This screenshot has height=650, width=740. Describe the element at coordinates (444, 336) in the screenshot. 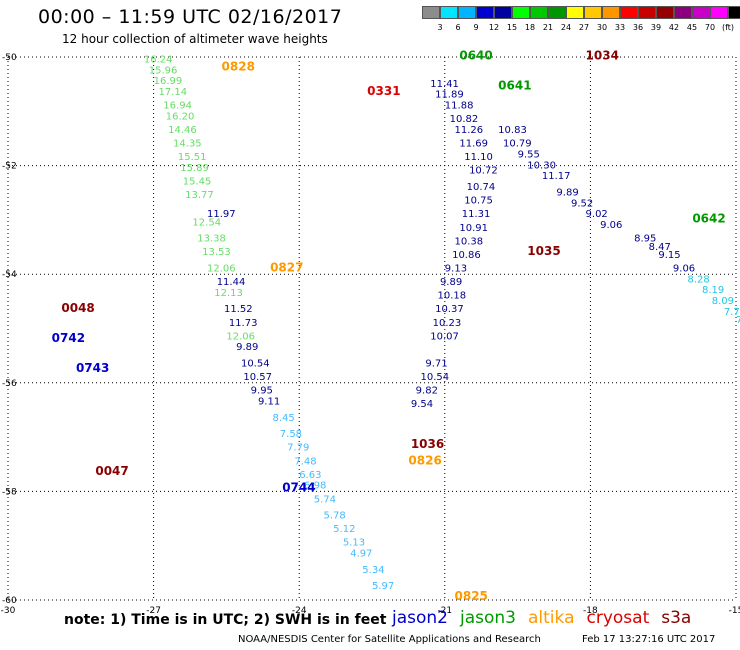

I see `wave-height-label: 10.07` at that location.